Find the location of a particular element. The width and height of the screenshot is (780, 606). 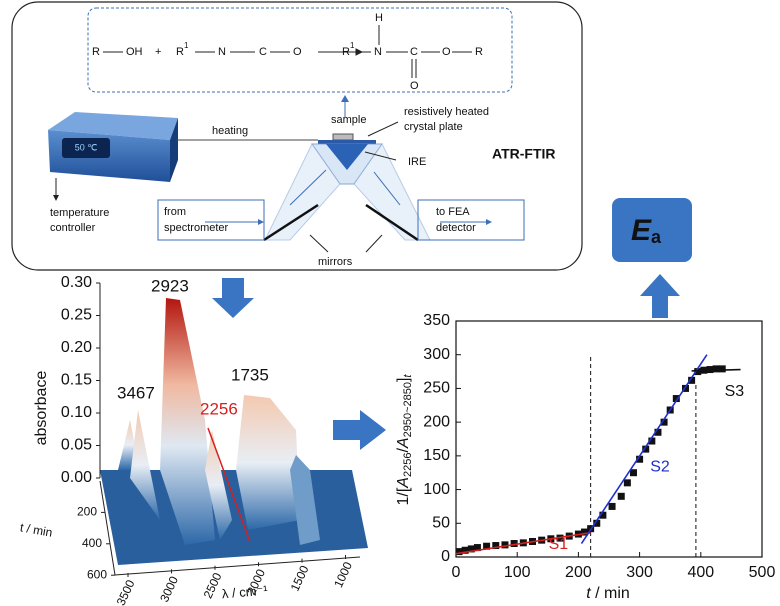

display: 50 ℃ is located at coordinates (86, 147).